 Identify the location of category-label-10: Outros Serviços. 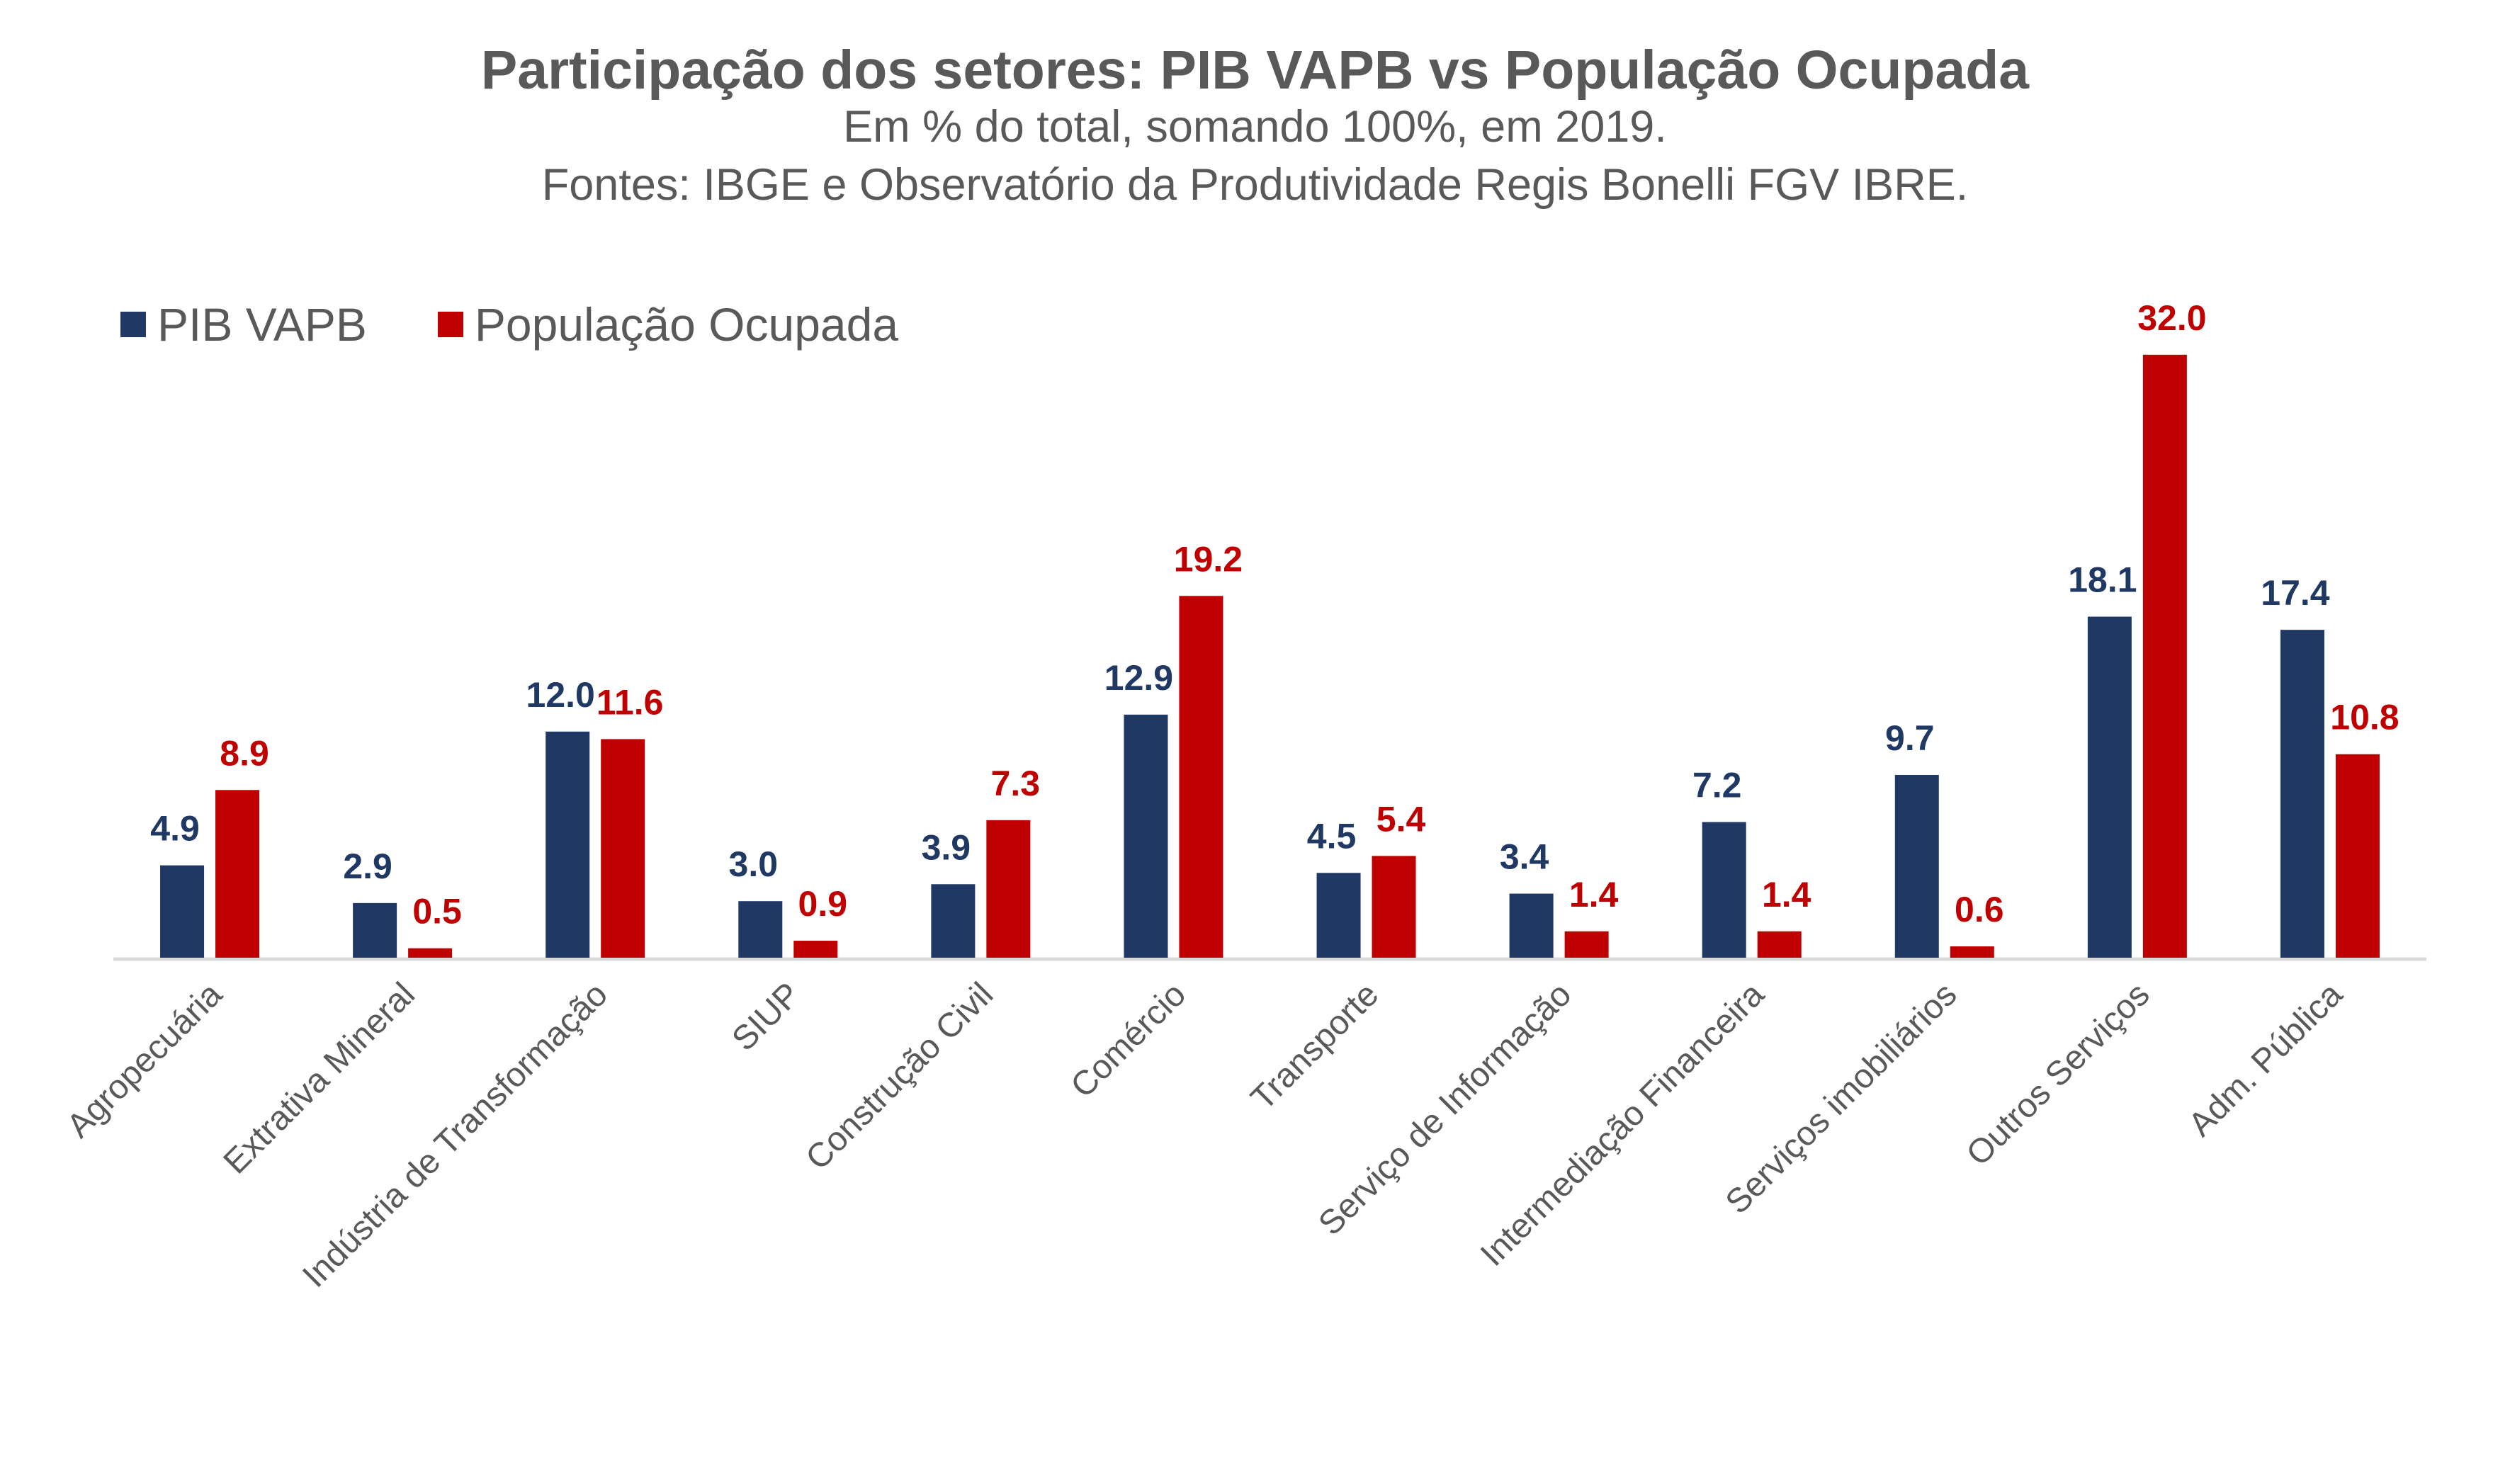
(2058, 1074).